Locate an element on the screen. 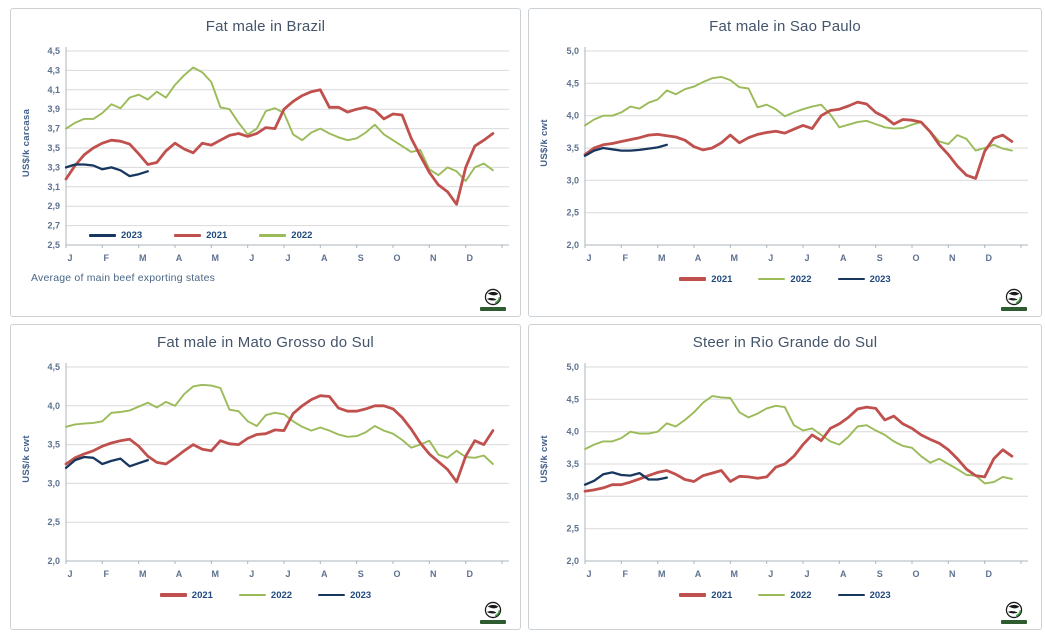  y-tick-label: 2,7 is located at coordinates (53, 226).